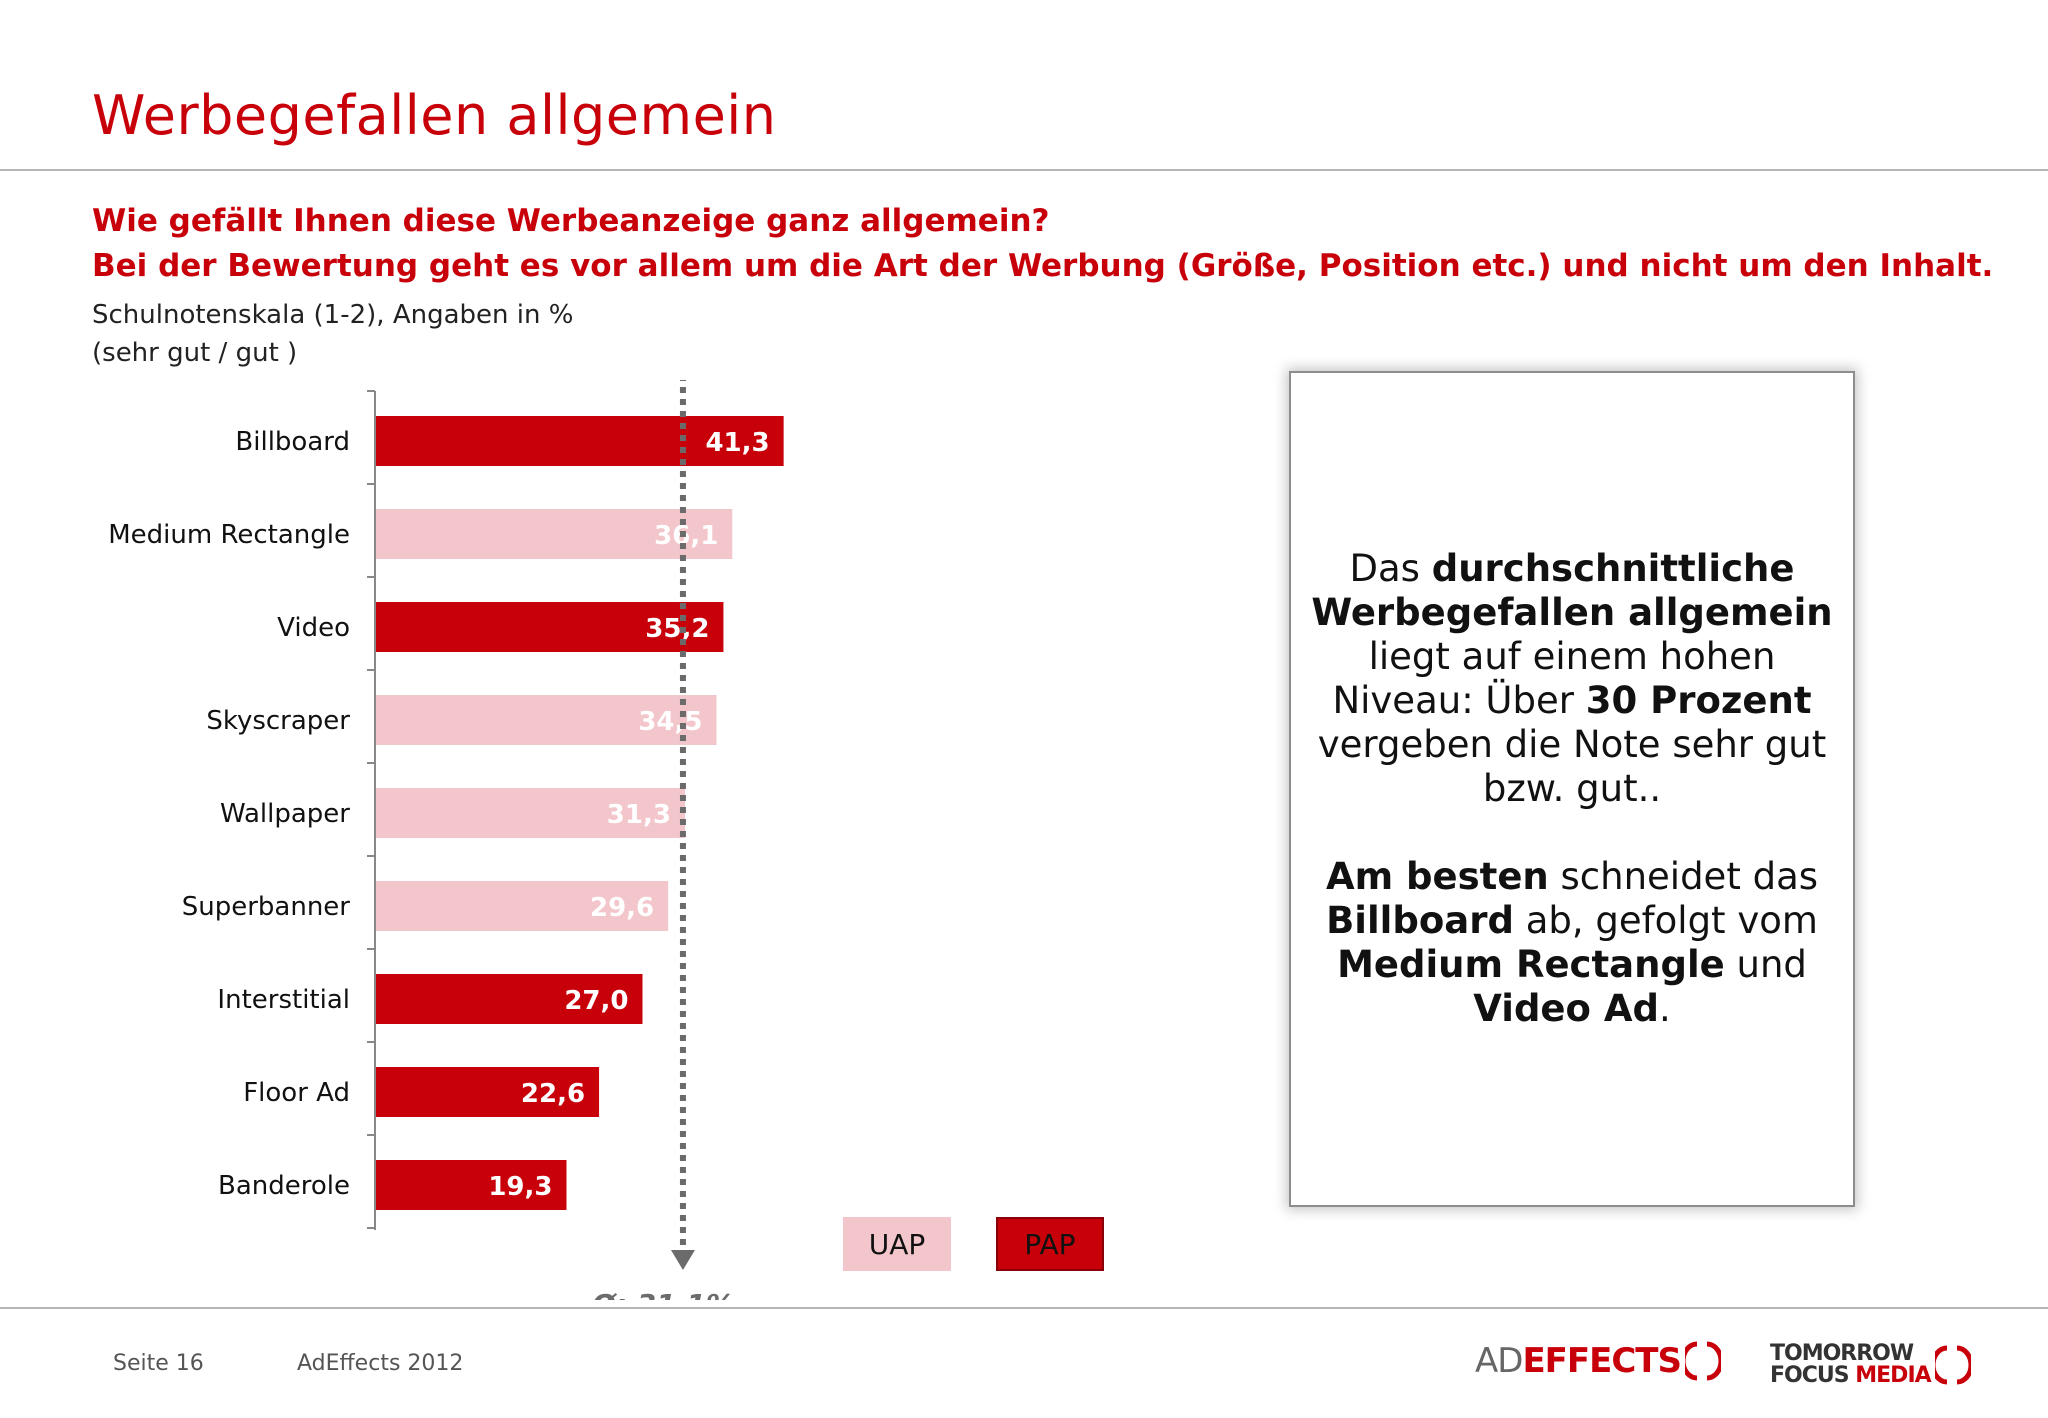  What do you see at coordinates (1664, 1008) in the screenshot?
I see `callout-text-part: .` at bounding box center [1664, 1008].